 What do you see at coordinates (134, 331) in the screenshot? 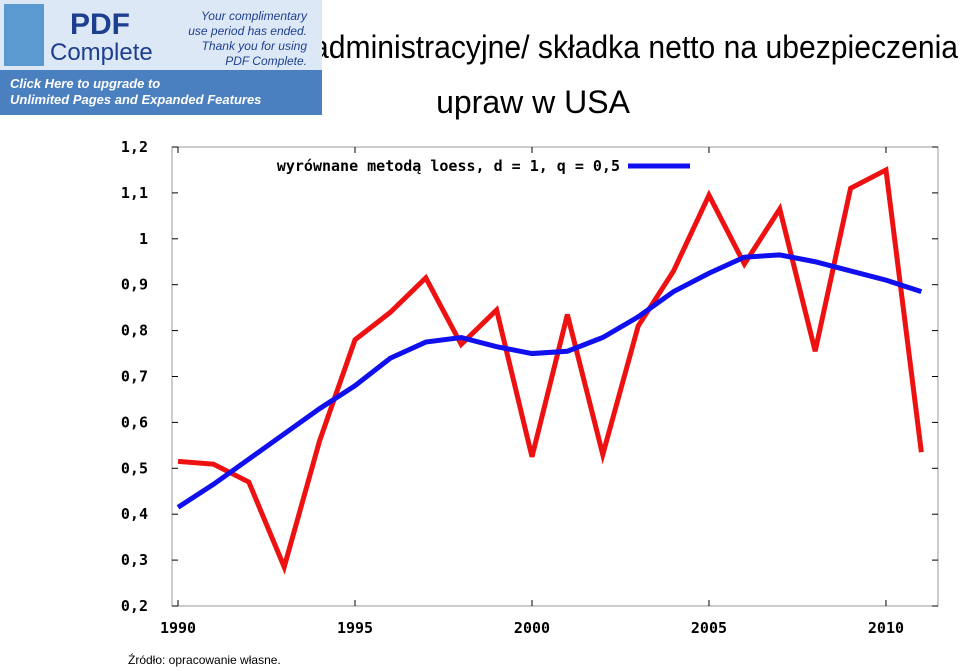
I see `y-tick-label: 0,8` at bounding box center [134, 331].